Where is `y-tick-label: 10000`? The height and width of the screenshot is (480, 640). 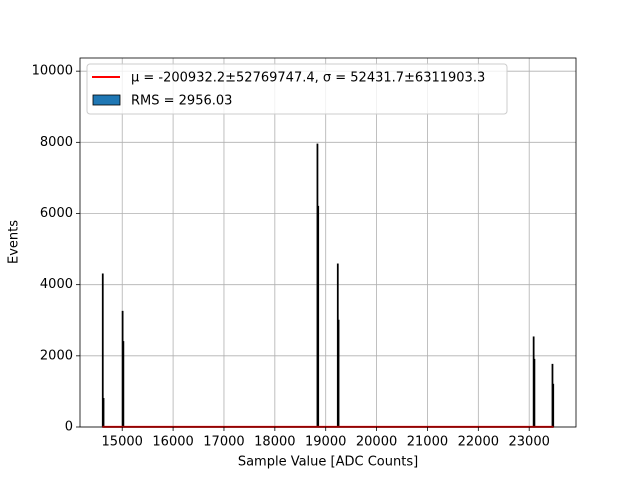 y-tick-label: 10000 is located at coordinates (52, 71).